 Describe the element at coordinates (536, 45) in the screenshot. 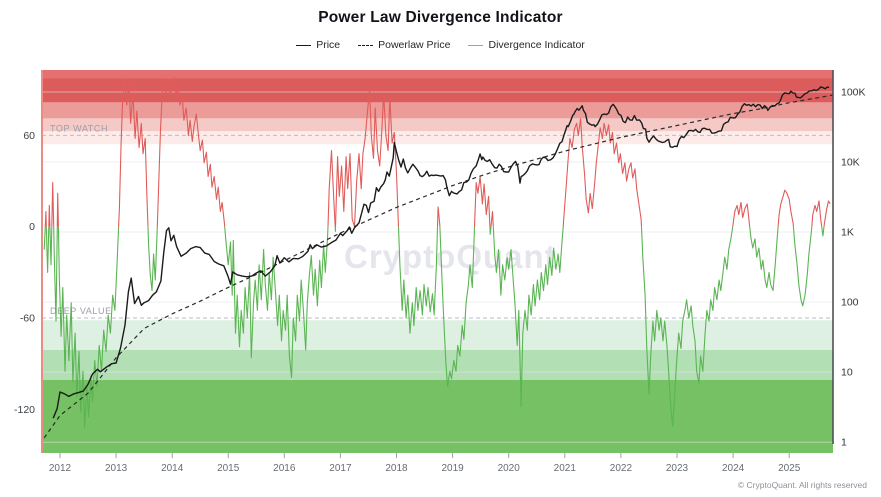

I see `legend-label: Divergence Indicator` at that location.